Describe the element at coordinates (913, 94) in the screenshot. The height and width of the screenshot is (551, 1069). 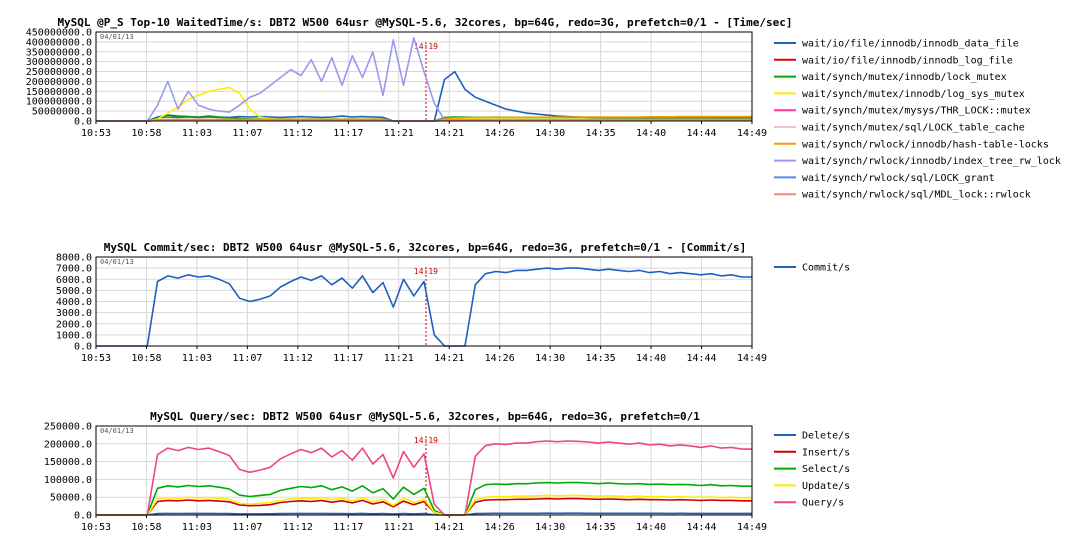
I see `legend-label: wait/synch/mutex/innodb/log_sys_mutex` at that location.